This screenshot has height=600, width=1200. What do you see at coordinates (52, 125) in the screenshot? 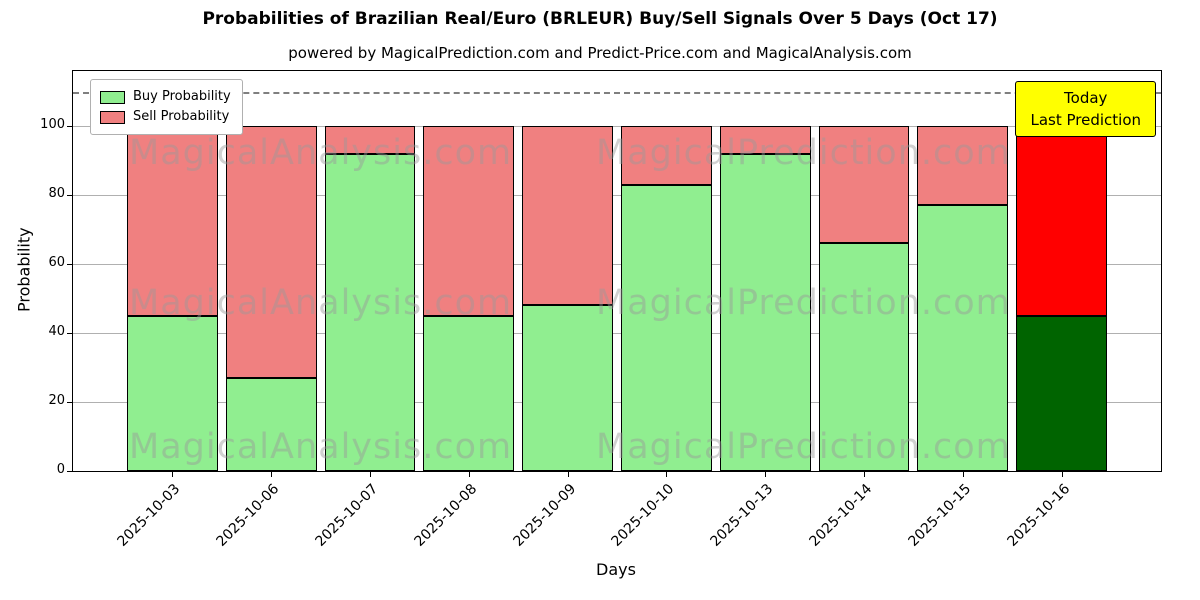
I see `y-tick-label: 100` at bounding box center [52, 125].